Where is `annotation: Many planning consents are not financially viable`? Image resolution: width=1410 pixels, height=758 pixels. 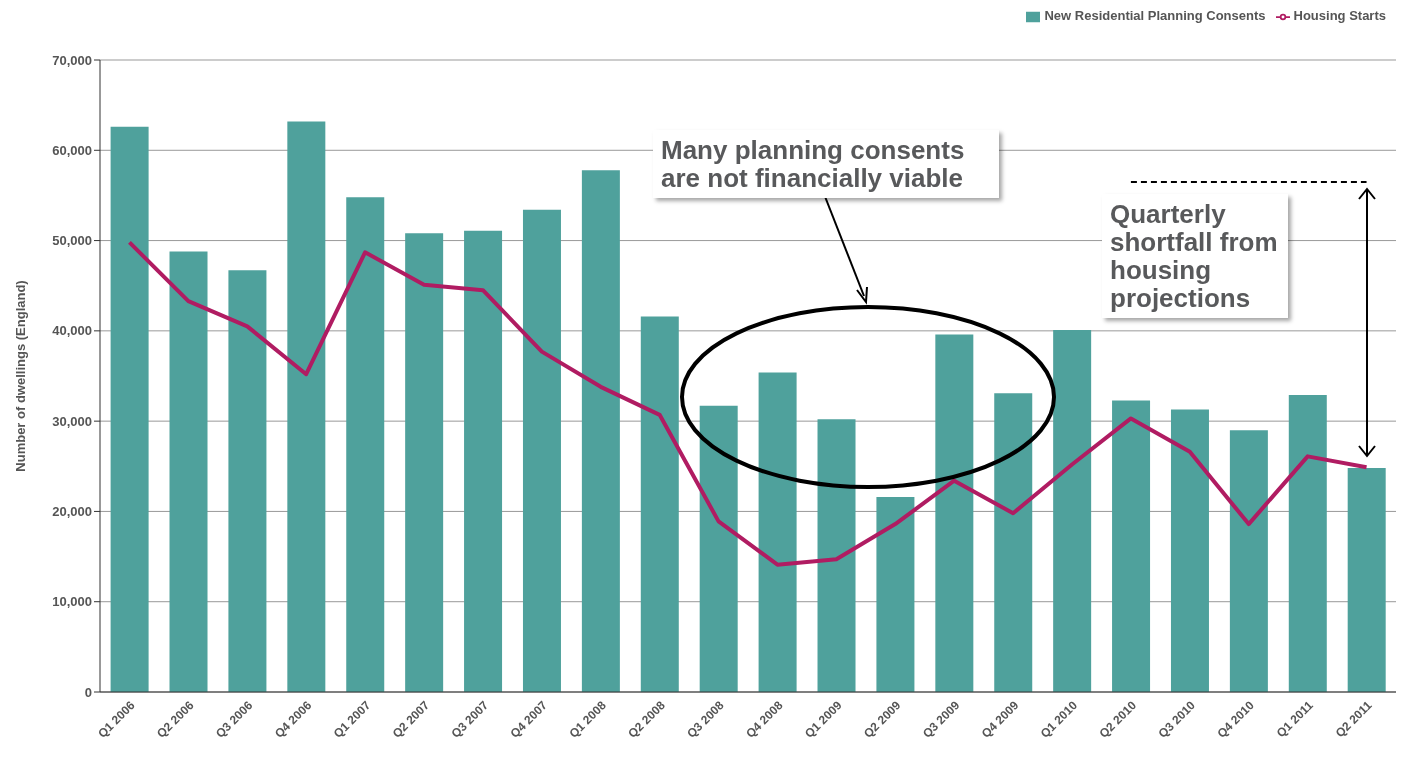
annotation: Many planning consents are not financially viable is located at coordinates (826, 164).